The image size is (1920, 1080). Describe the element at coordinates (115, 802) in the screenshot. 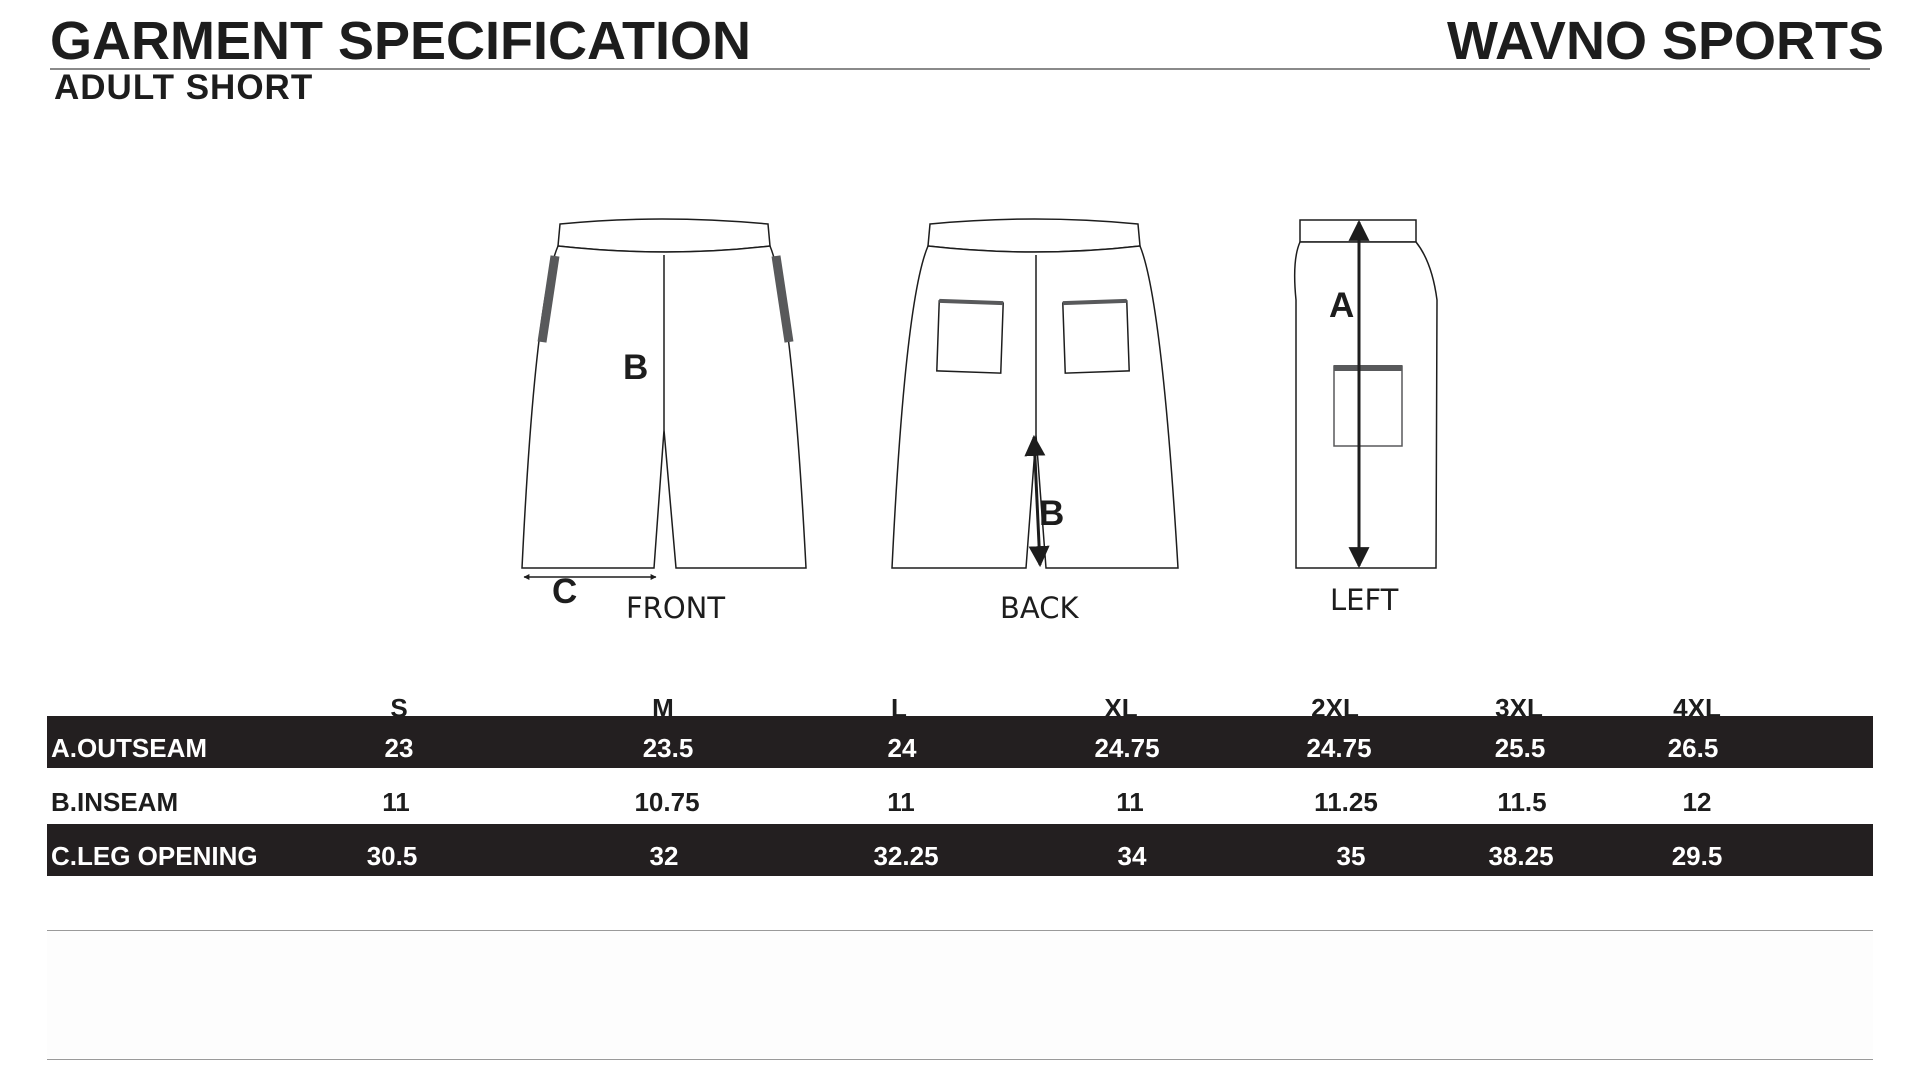

I see `row-label: B.INSEAM` at that location.